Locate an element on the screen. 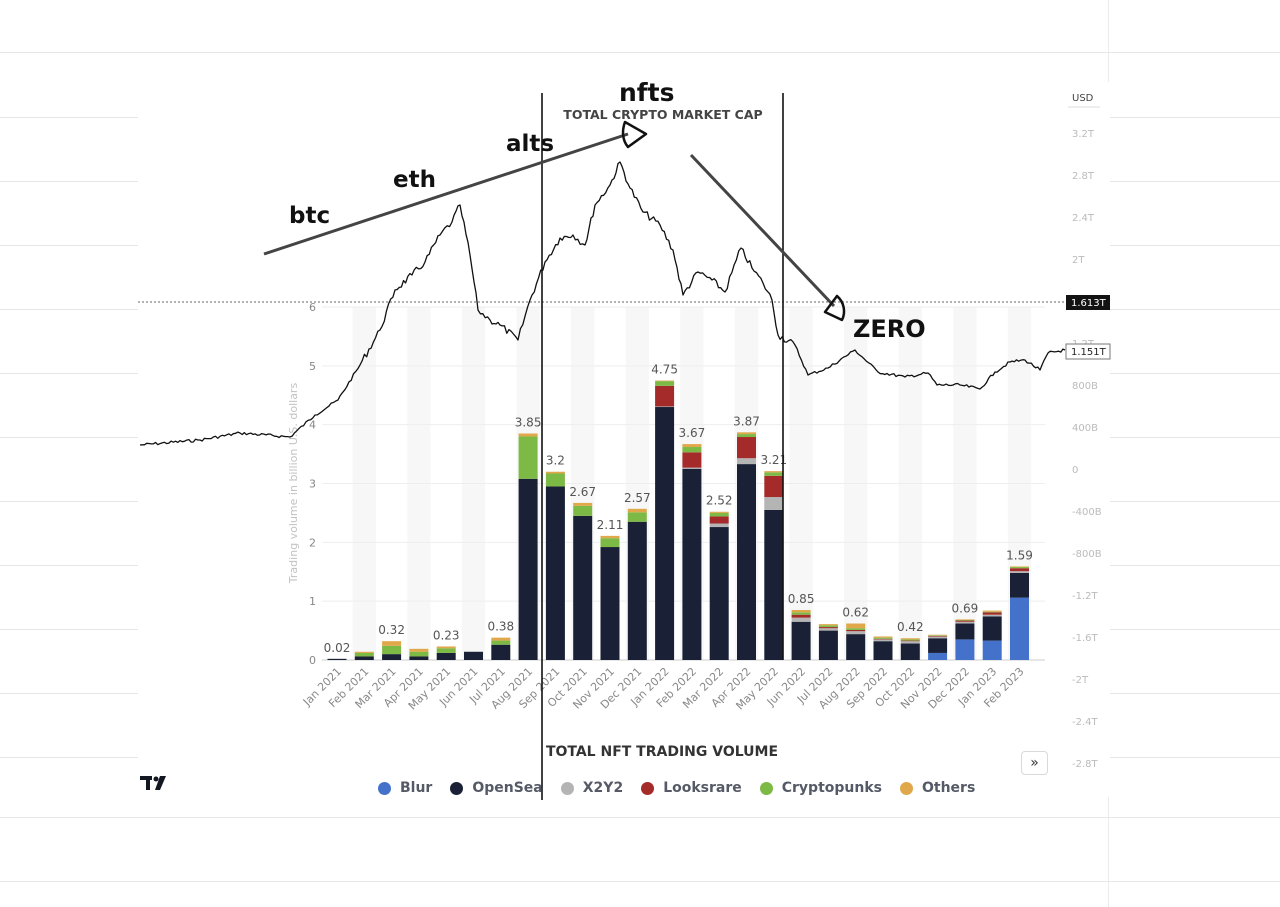  legend-item-cryptopunks: Cryptopunks is located at coordinates (820, 788).